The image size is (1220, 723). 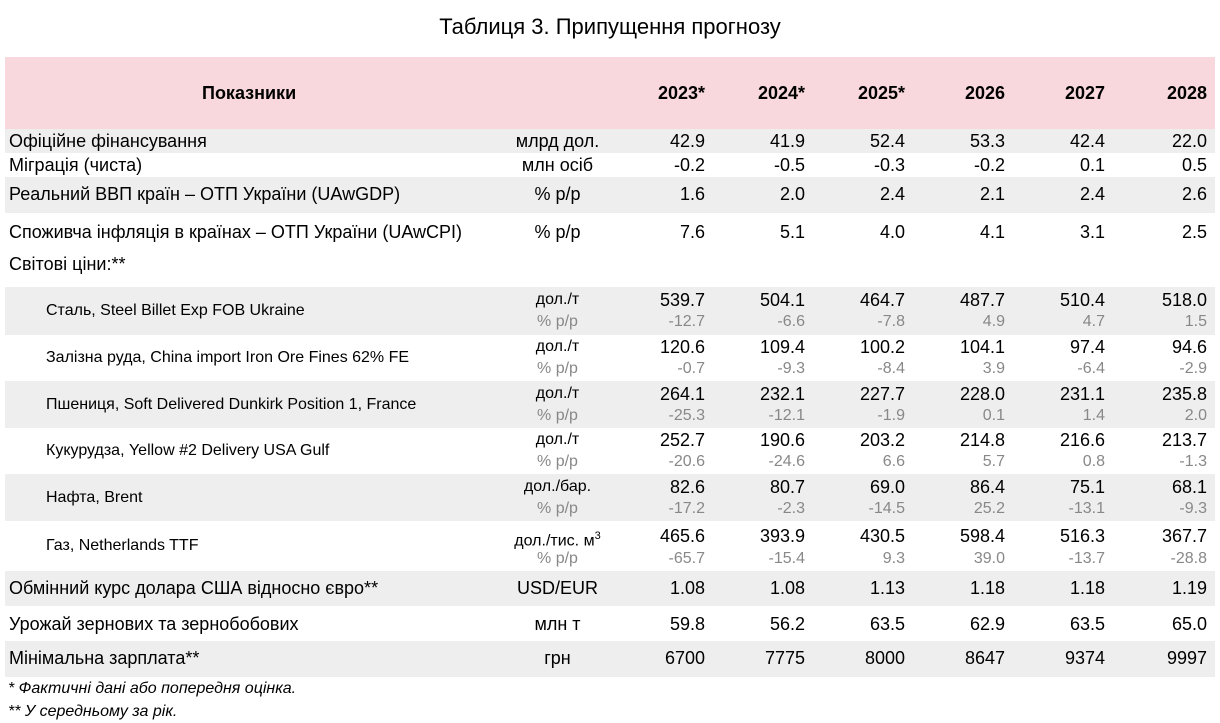 What do you see at coordinates (1193, 368) in the screenshot?
I see `commodity-pct: -2.9` at bounding box center [1193, 368].